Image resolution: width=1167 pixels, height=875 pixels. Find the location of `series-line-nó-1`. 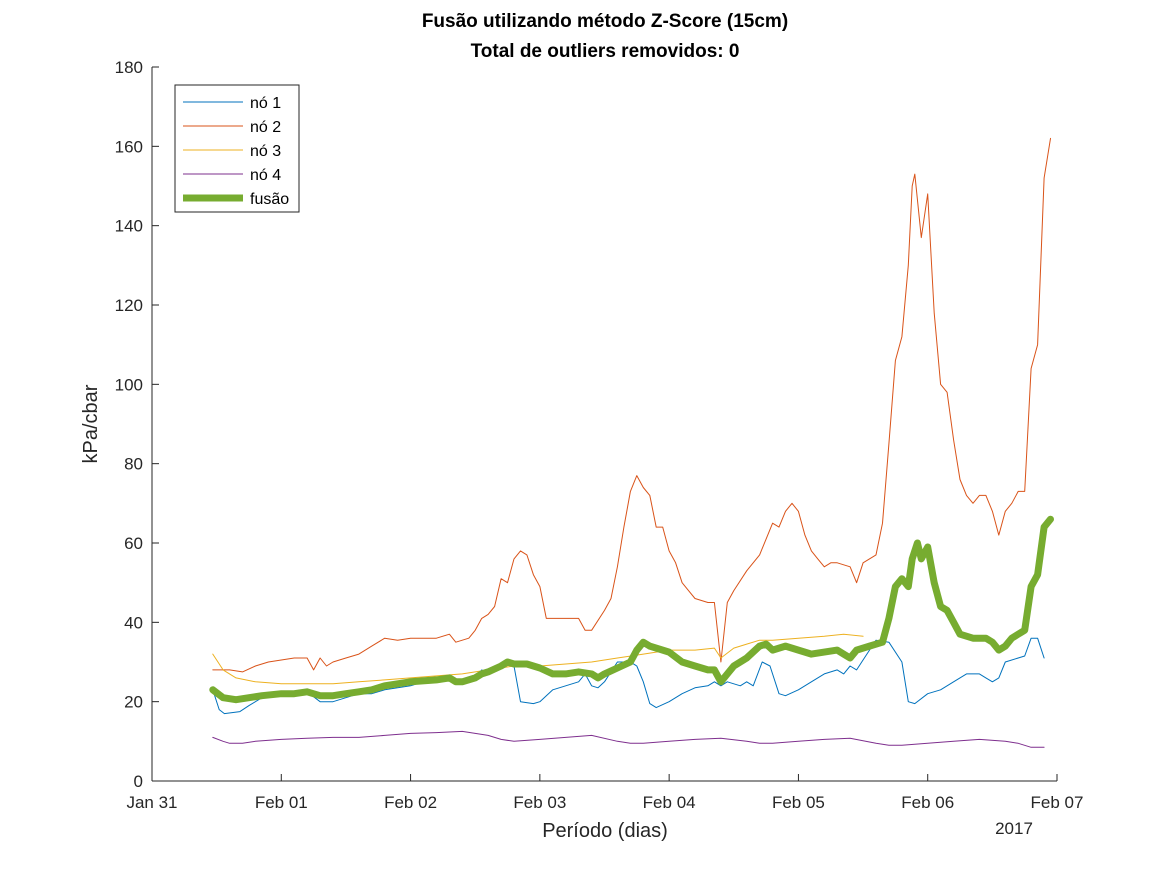

series-line-nó-1 is located at coordinates (628, 676).